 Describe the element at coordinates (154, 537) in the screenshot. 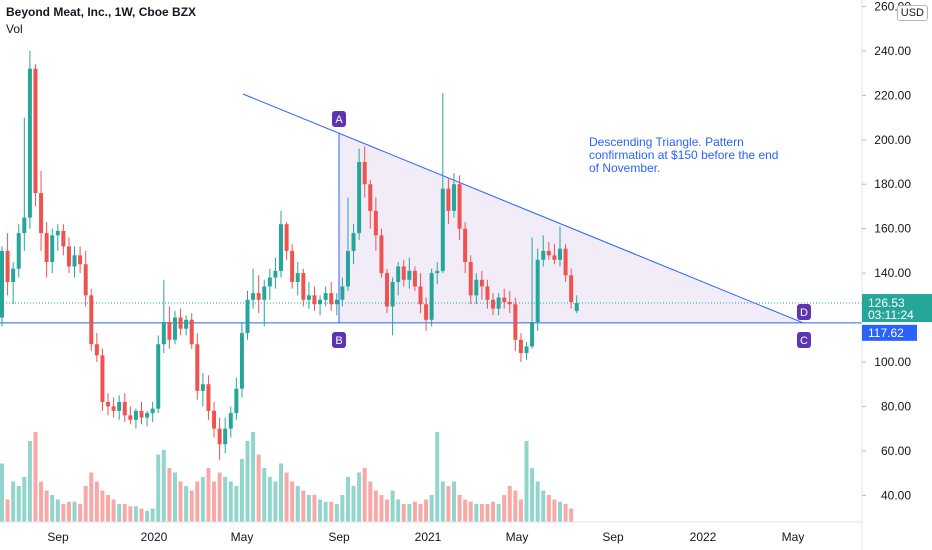

I see `x-tick-label: 2020` at that location.